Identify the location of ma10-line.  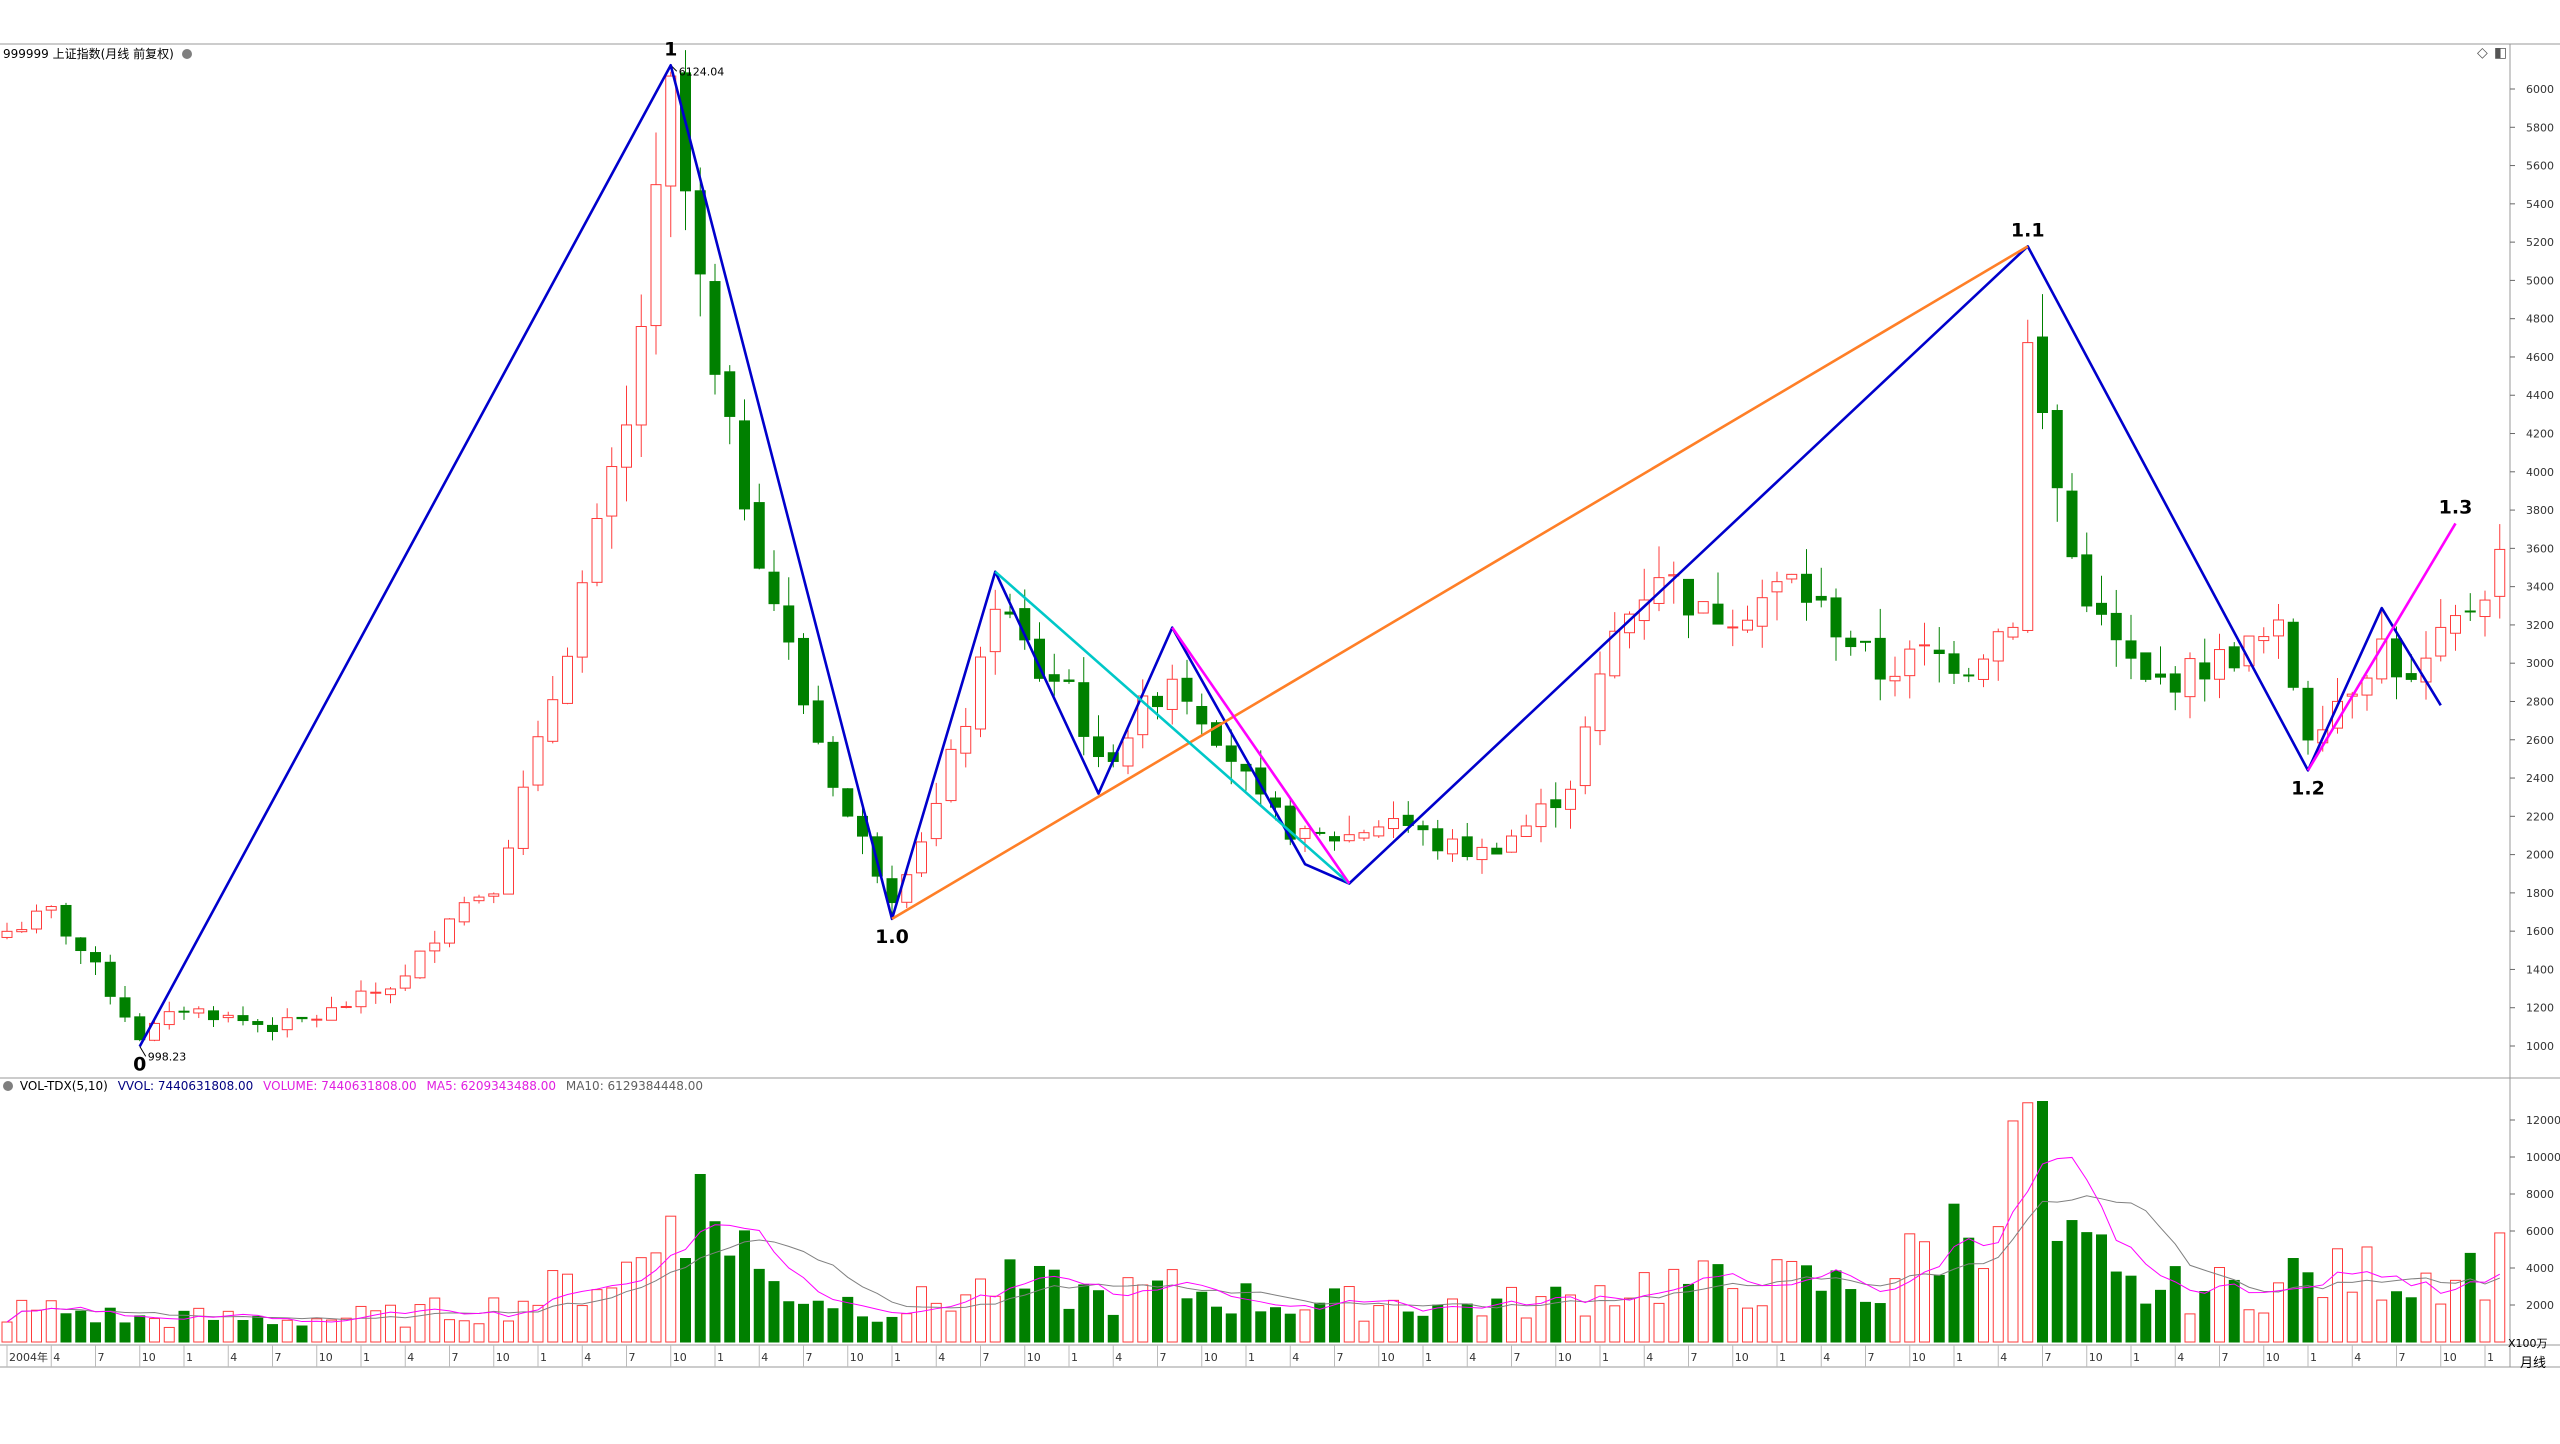
(1253, 1259).